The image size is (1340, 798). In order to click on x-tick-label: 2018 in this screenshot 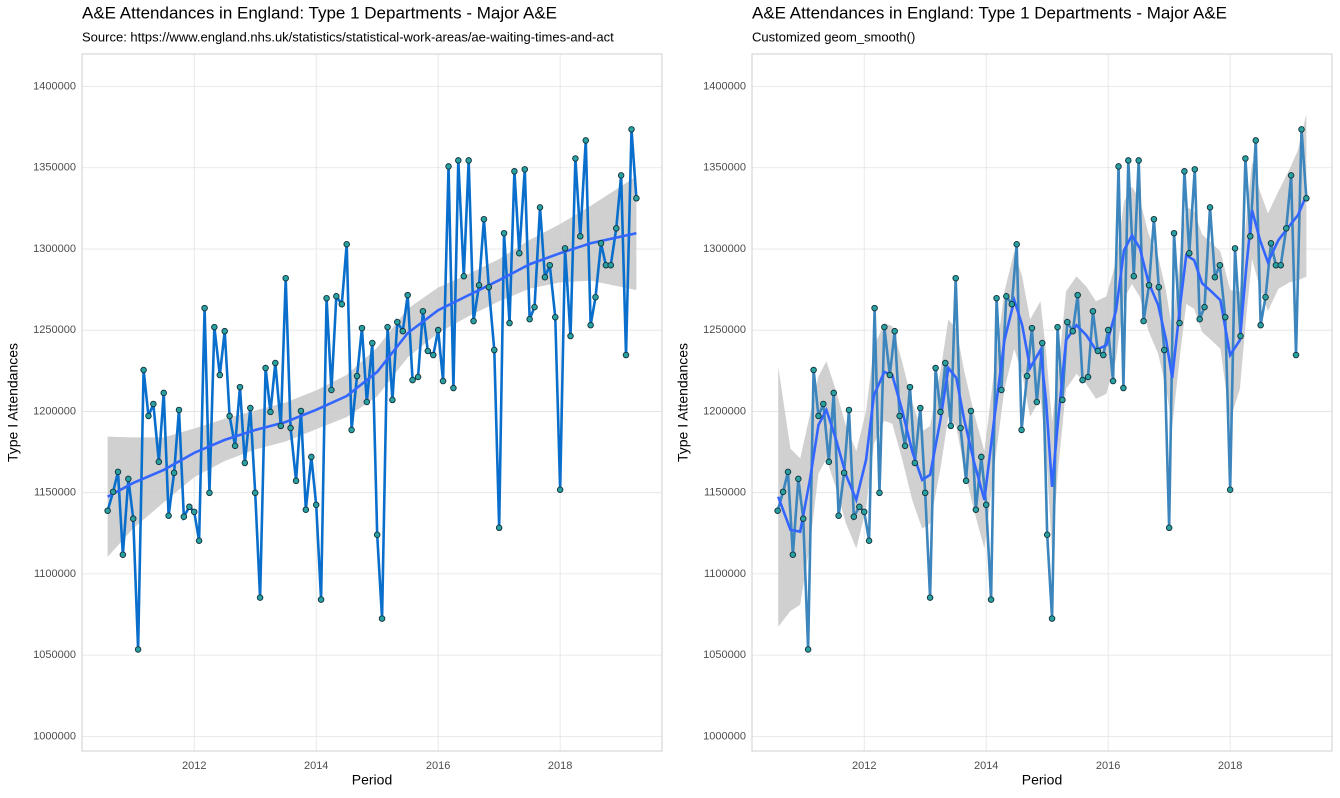, I will do `click(560, 766)`.